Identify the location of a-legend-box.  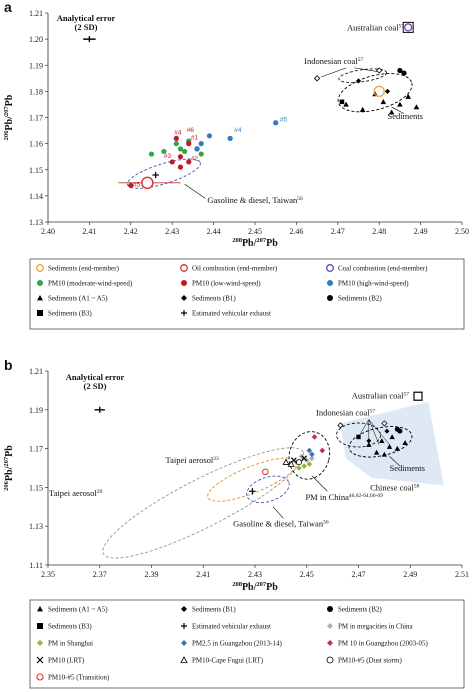
(247, 294).